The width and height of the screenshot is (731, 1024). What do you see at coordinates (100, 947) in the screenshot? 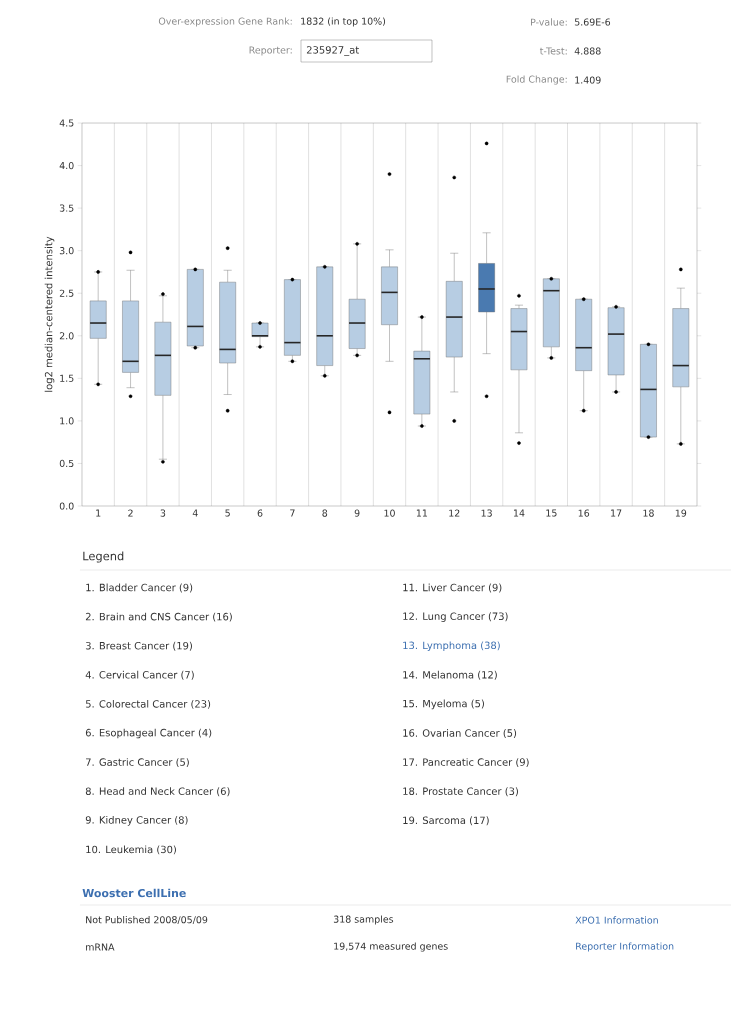
I see `text: mRNA` at bounding box center [100, 947].